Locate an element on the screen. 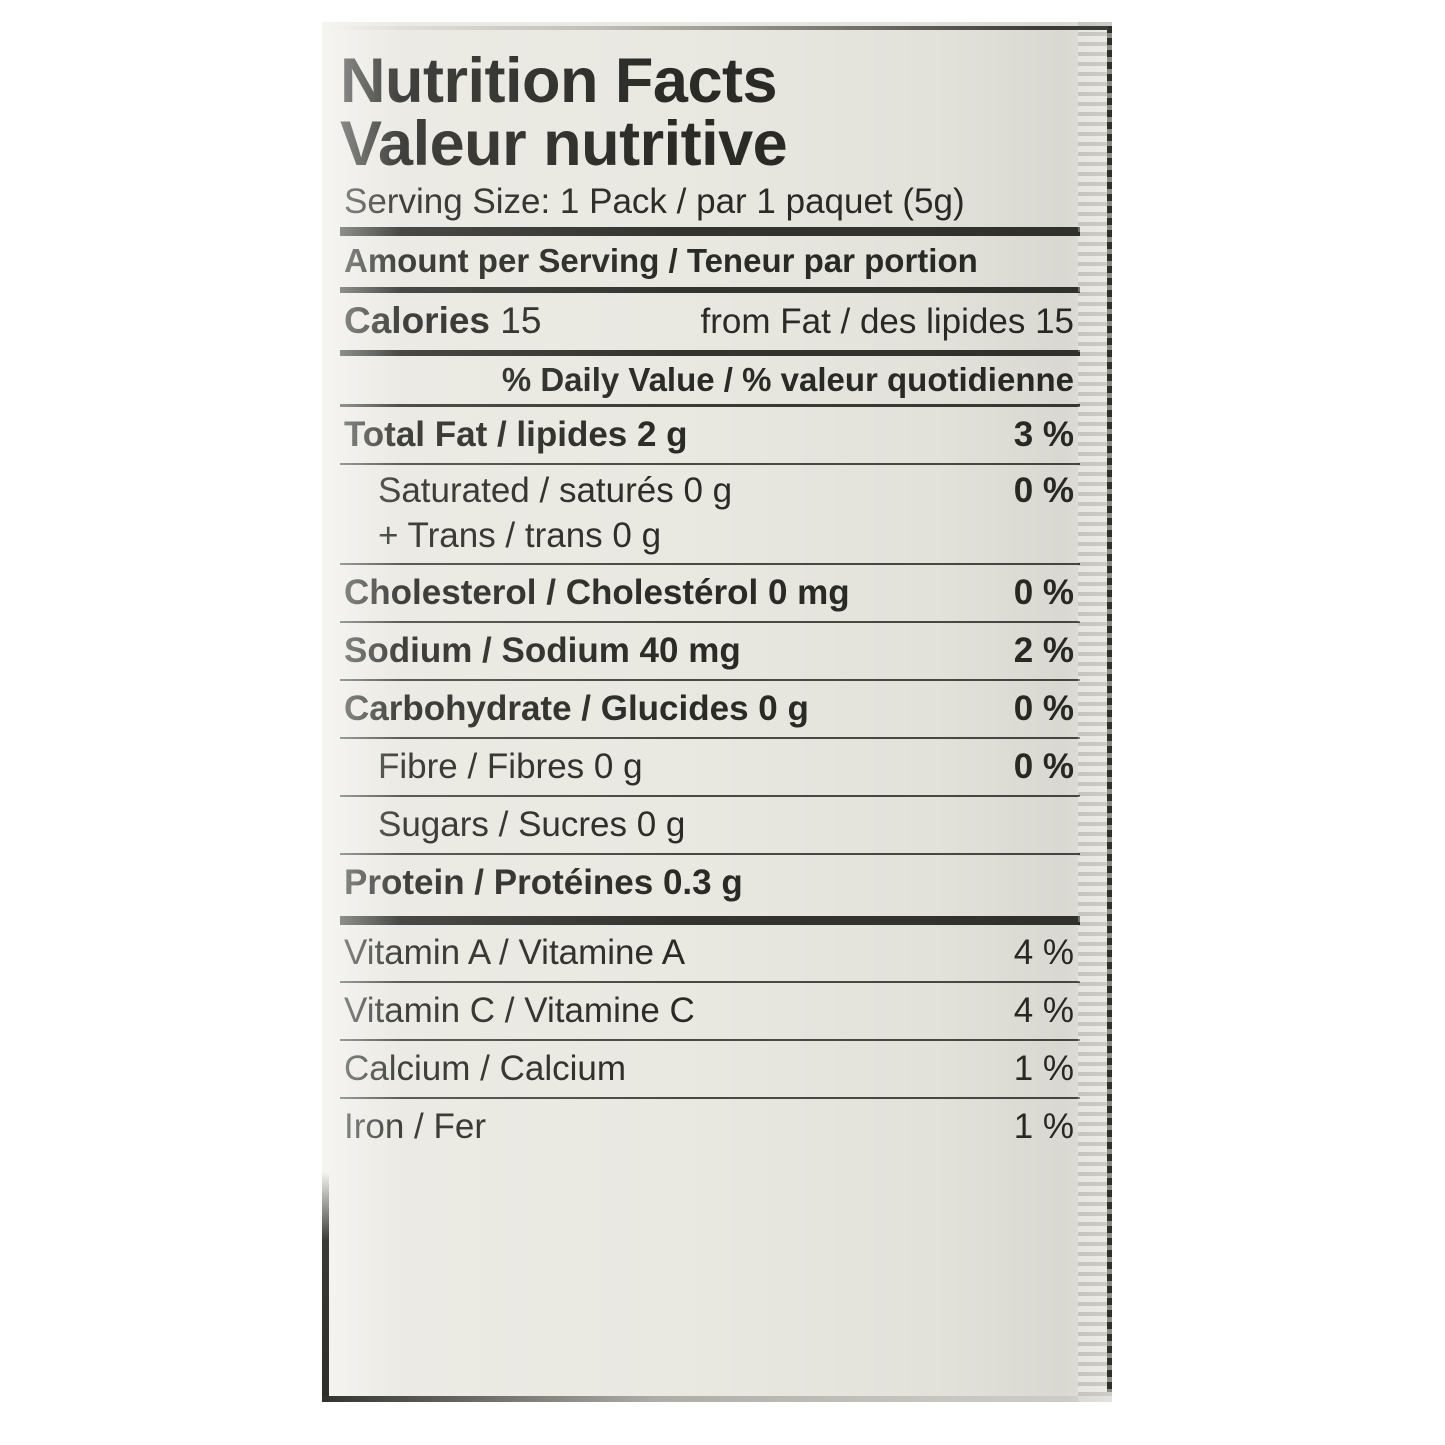 The height and width of the screenshot is (1445, 1445). serving-size-text: Serving Size: 1 Pack / par 1 paquet (5g) is located at coordinates (654, 202).